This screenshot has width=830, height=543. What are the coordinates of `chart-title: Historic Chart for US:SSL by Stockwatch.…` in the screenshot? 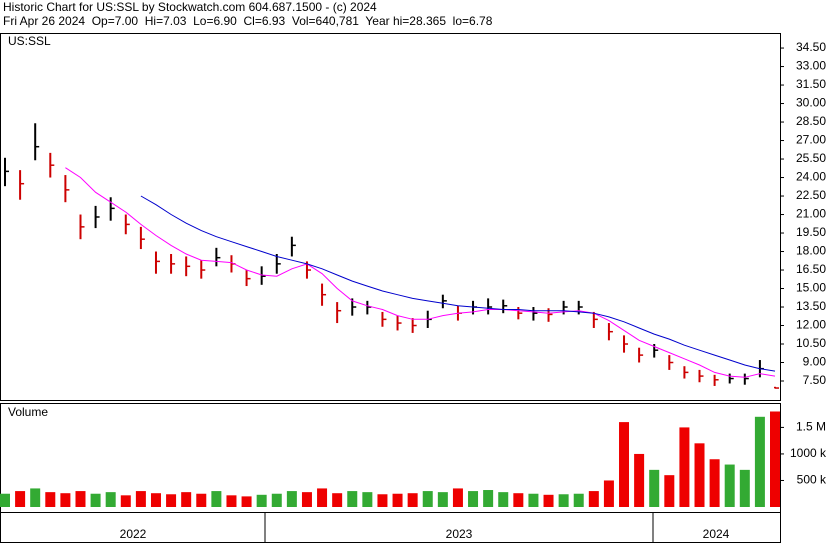 It's located at (190, 7).